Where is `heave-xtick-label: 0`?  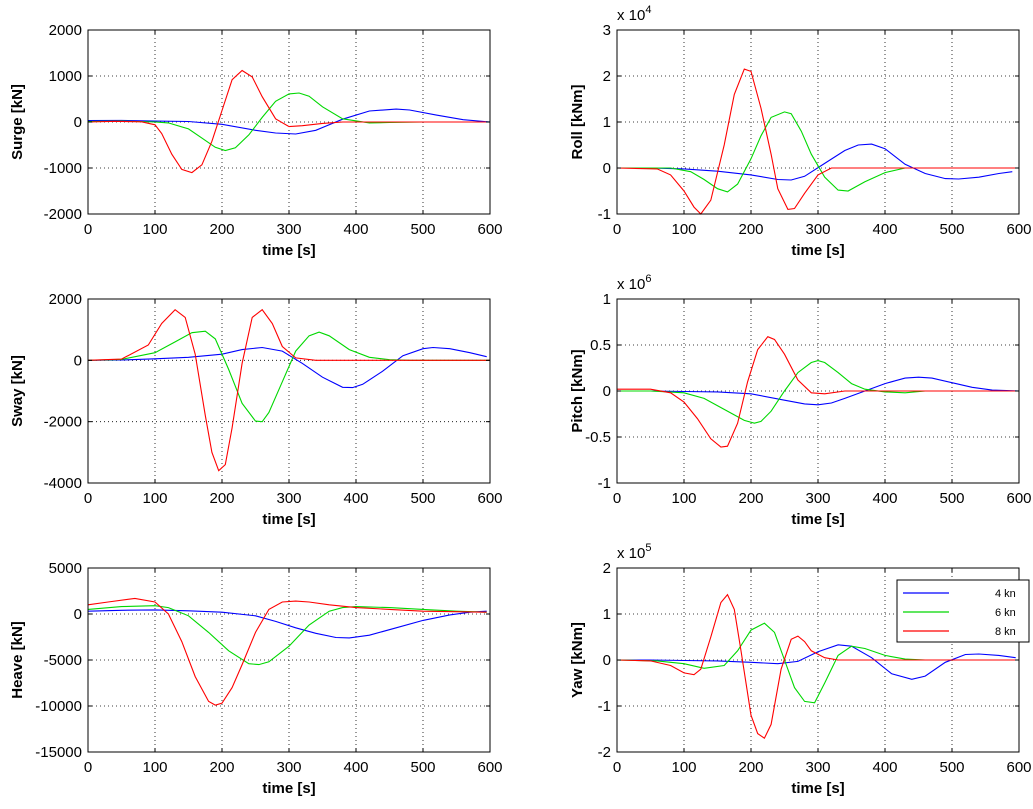 heave-xtick-label: 0 is located at coordinates (88, 767).